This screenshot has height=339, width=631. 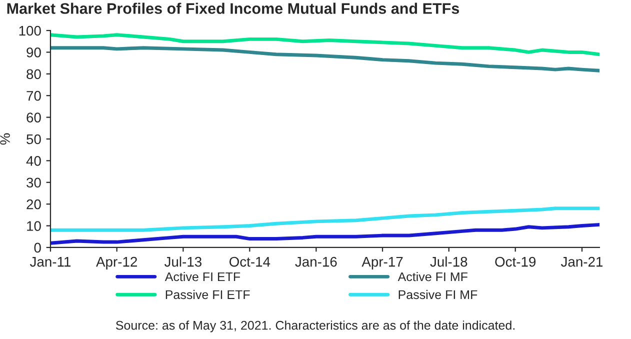 I want to click on chart-title: Market Share Profiles of Fixed Income Mutual Funds and ETFs, so click(x=233, y=8).